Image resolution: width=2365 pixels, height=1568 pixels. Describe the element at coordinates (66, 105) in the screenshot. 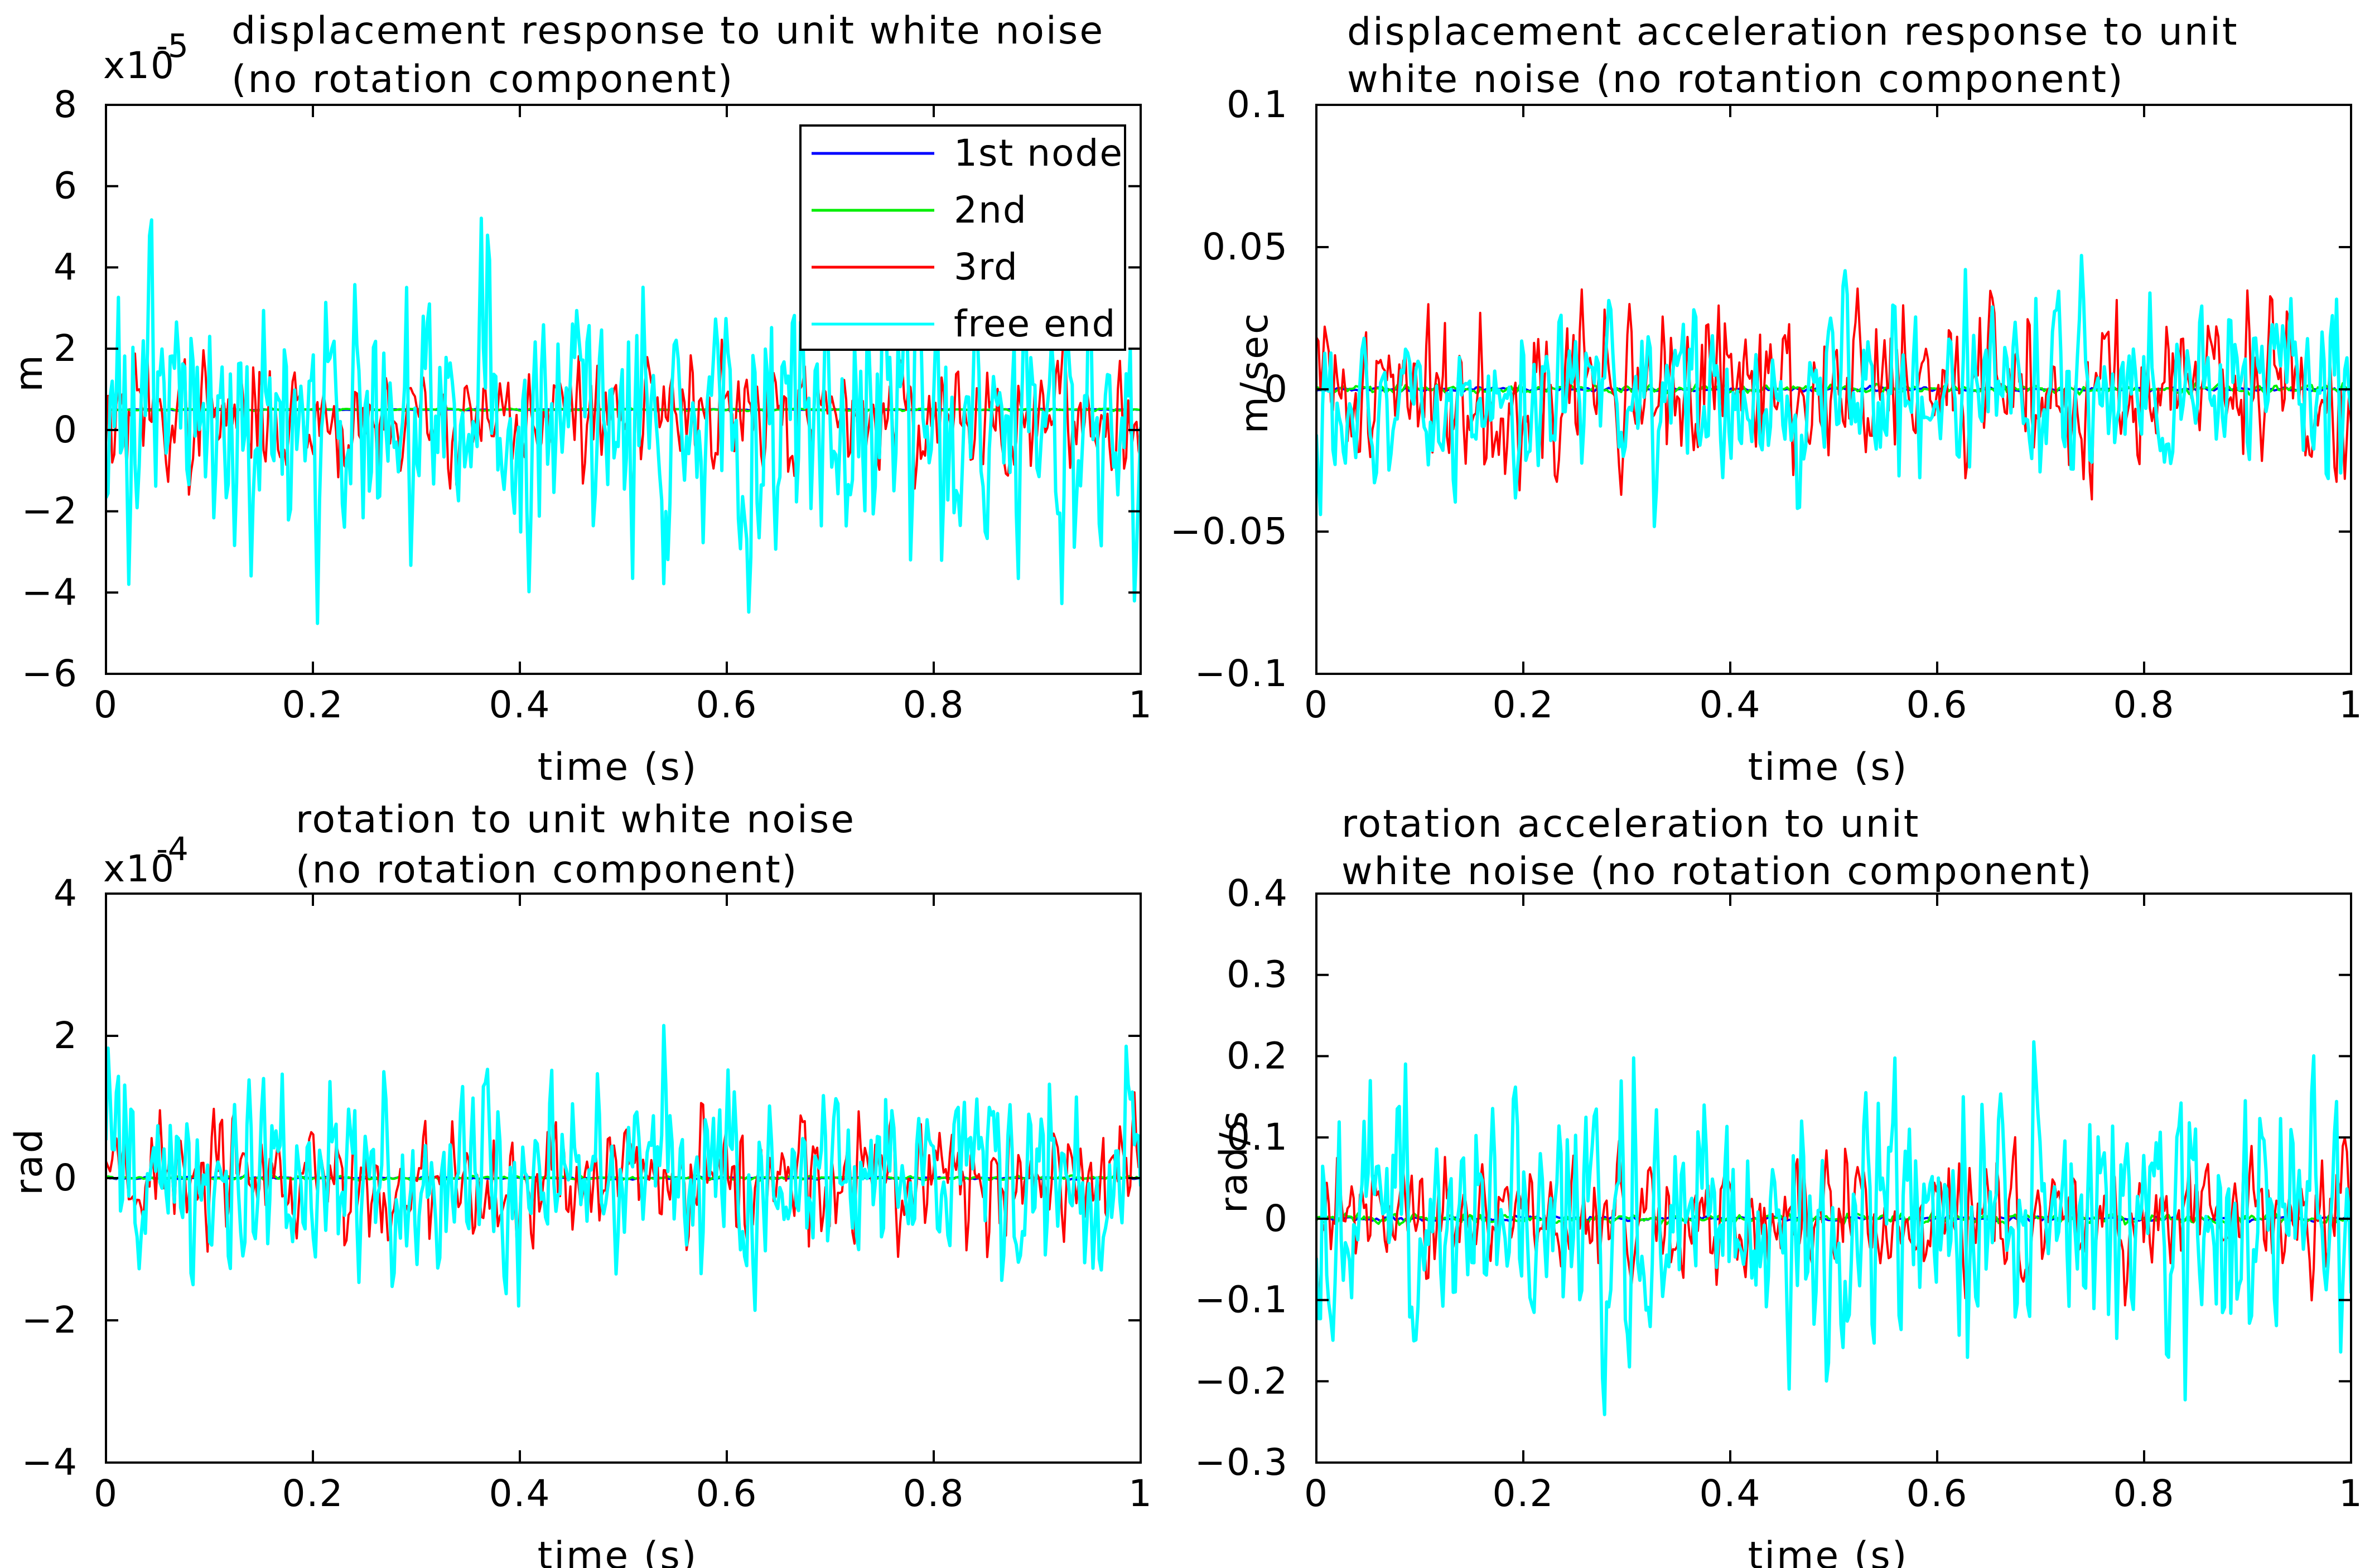

I see `y-tick-label: 8` at that location.